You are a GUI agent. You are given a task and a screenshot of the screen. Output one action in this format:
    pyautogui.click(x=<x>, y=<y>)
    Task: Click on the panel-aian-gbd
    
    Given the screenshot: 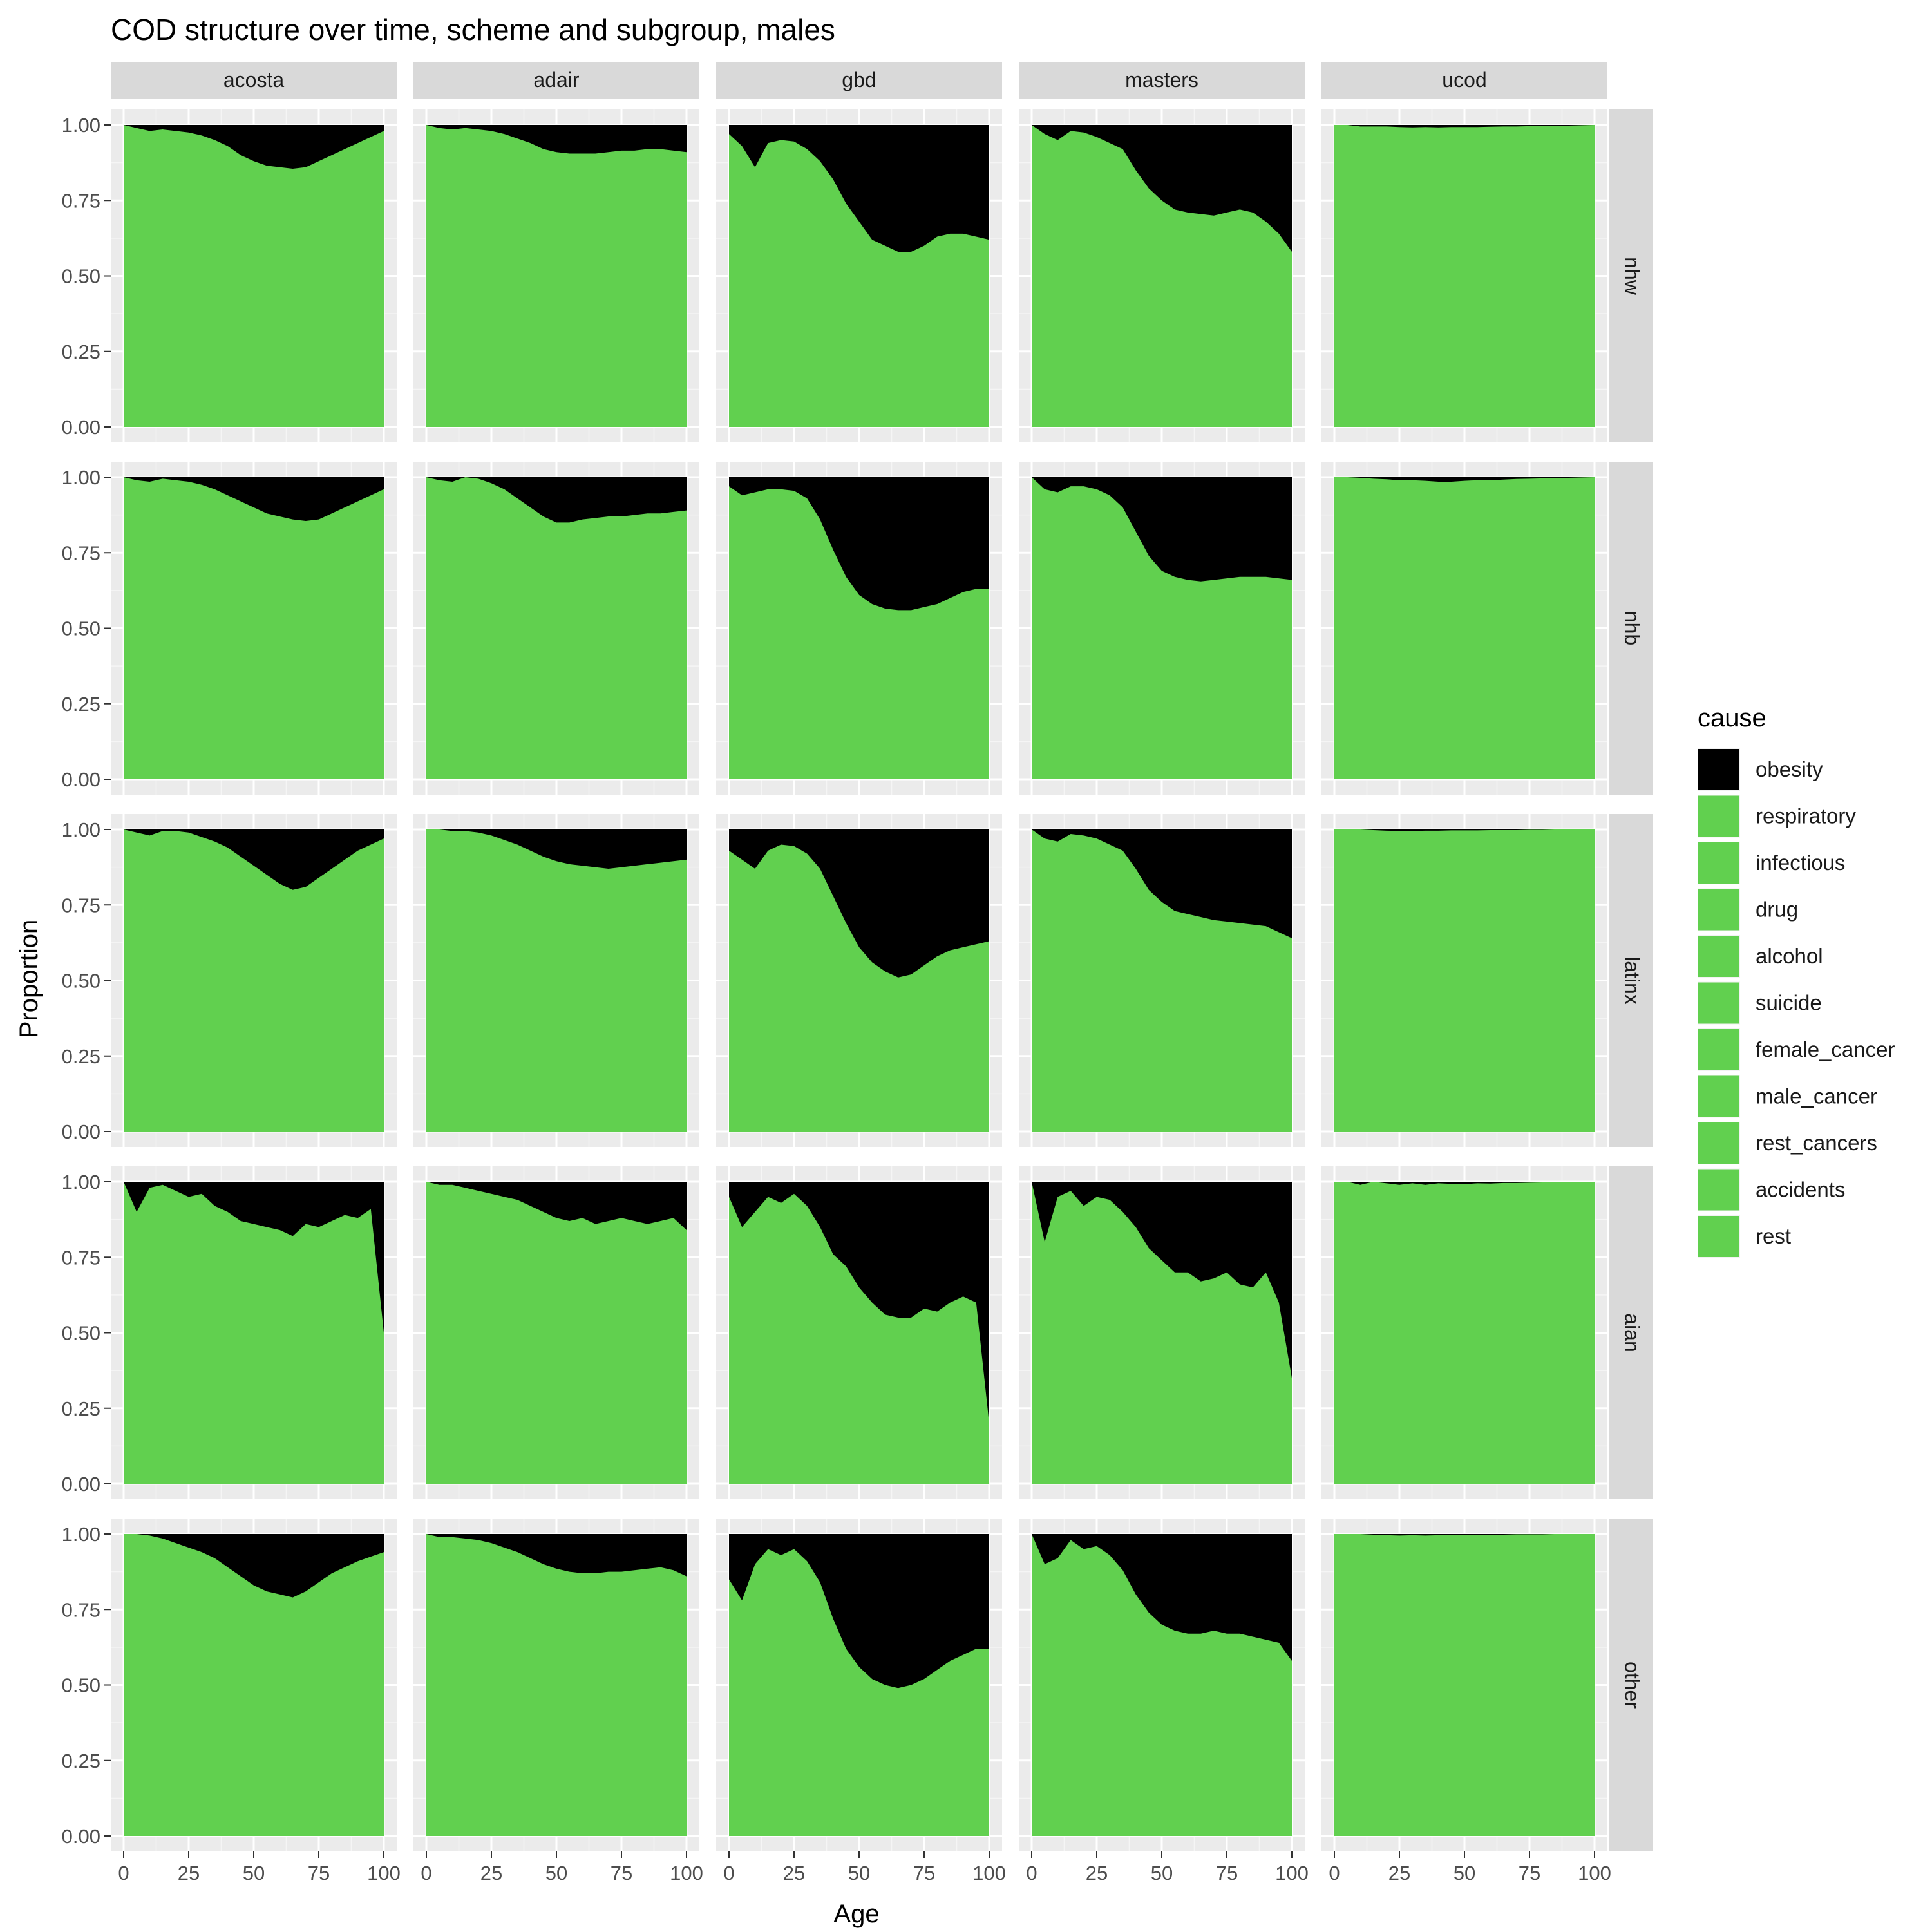 What is the action you would take?
    pyautogui.click(x=859, y=1333)
    